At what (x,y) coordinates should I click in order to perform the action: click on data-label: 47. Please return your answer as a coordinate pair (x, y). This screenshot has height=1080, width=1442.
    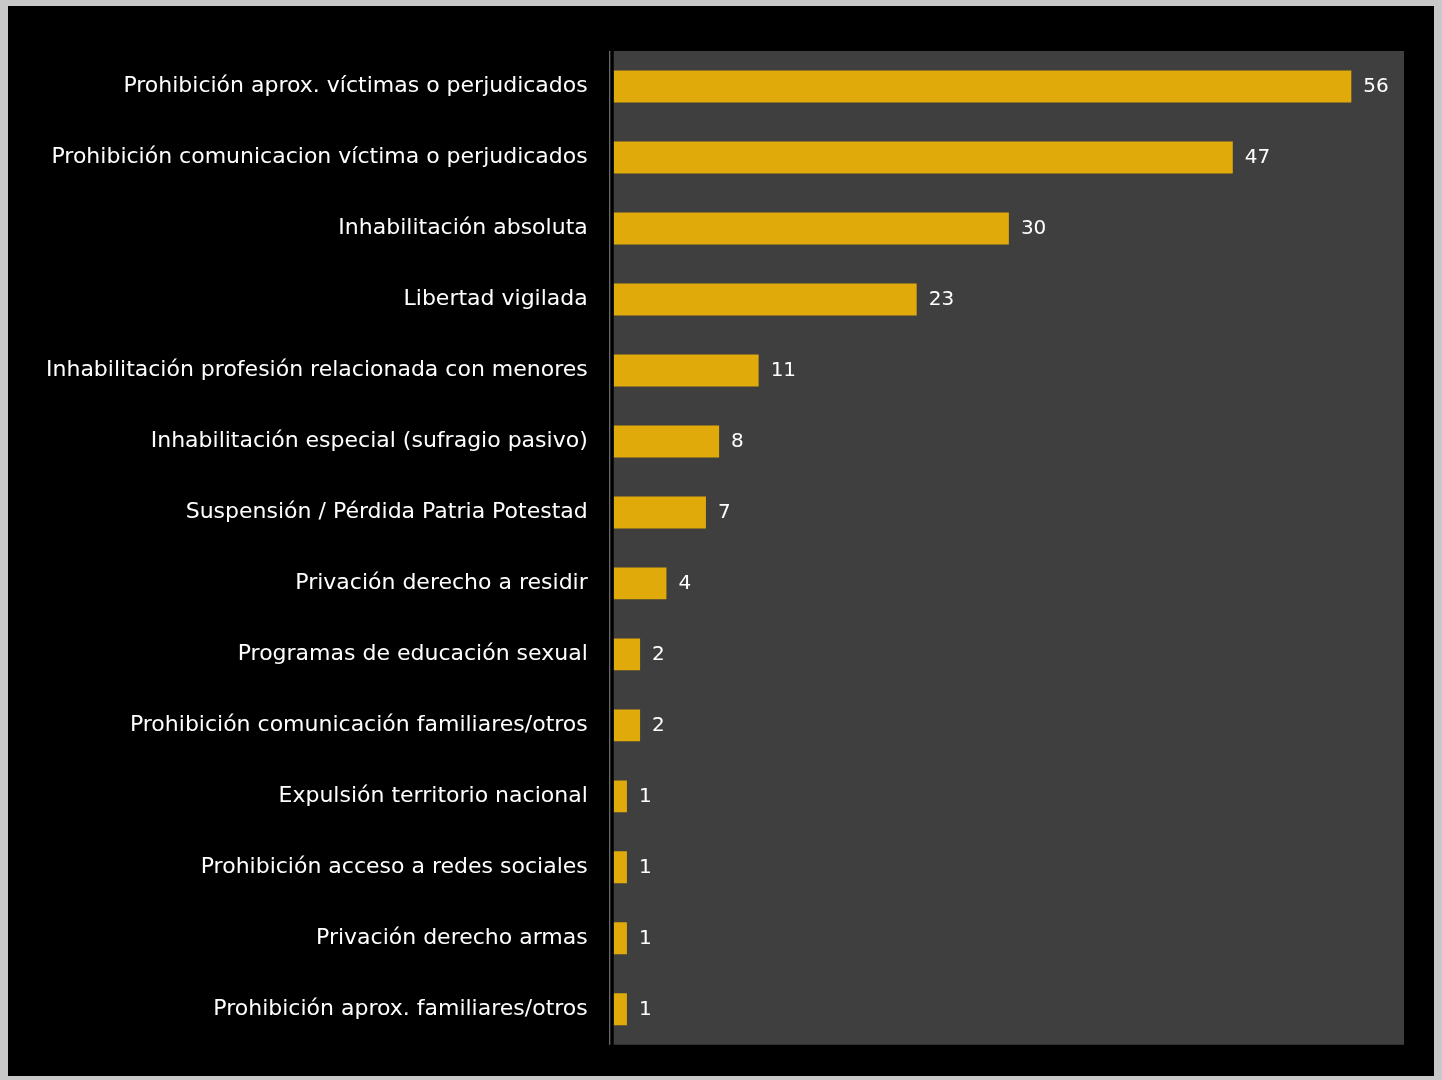
    Looking at the image, I should click on (1257, 155).